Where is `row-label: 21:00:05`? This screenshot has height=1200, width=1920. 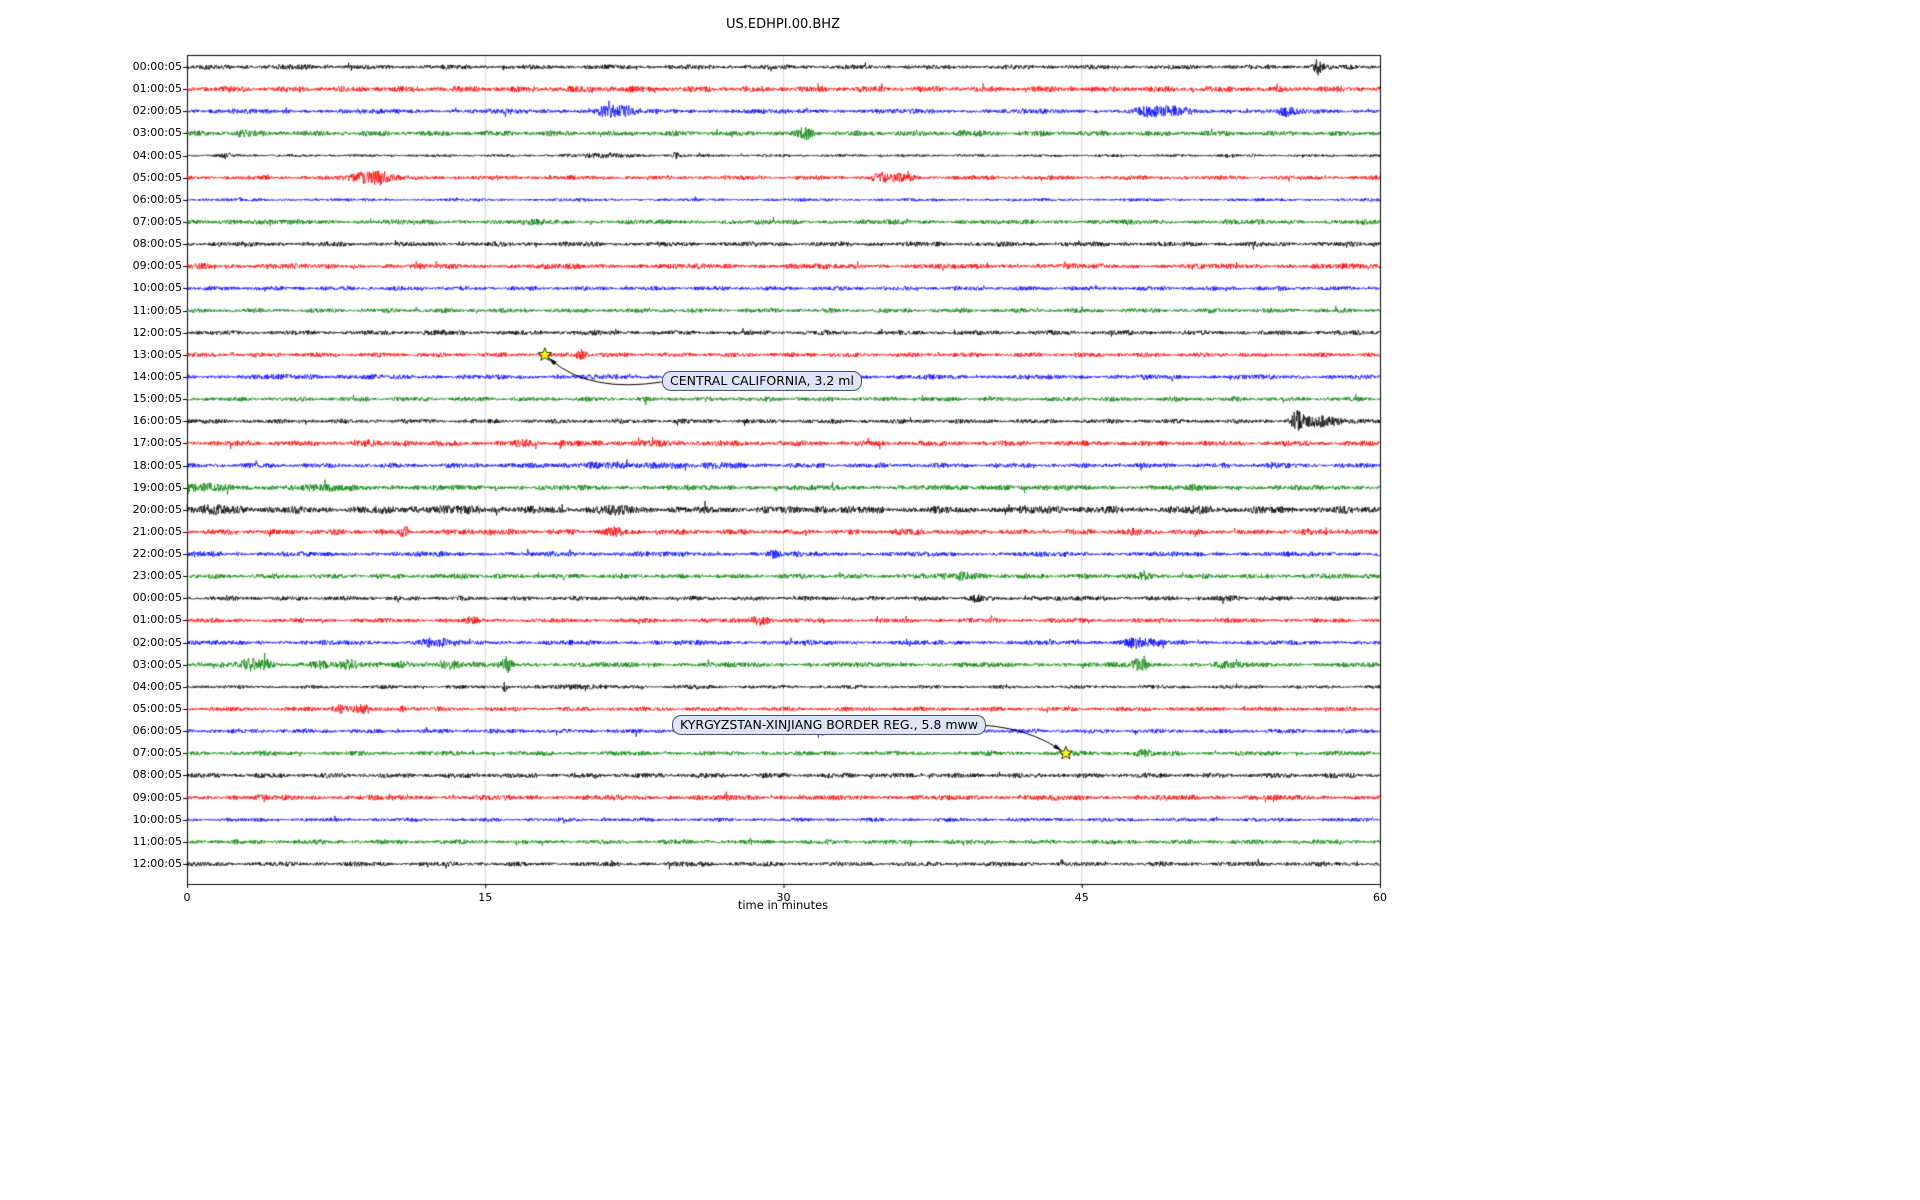
row-label: 21:00:05 is located at coordinates (157, 531).